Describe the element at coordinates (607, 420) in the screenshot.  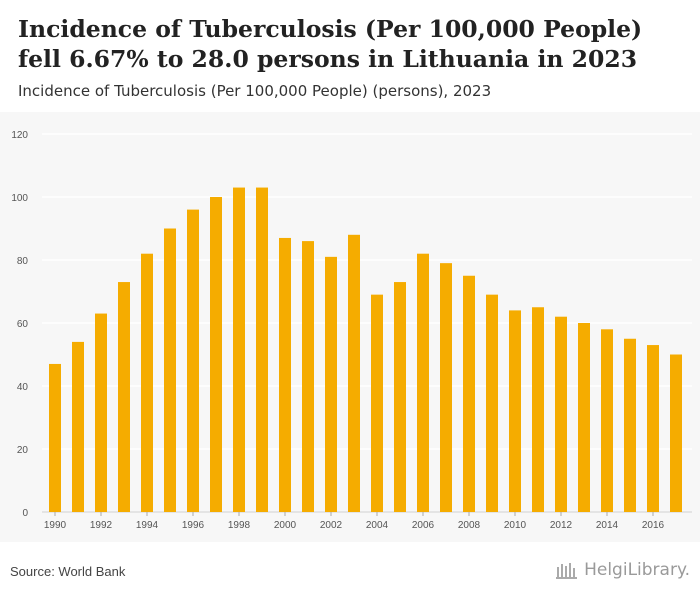
I see `bar-2014` at that location.